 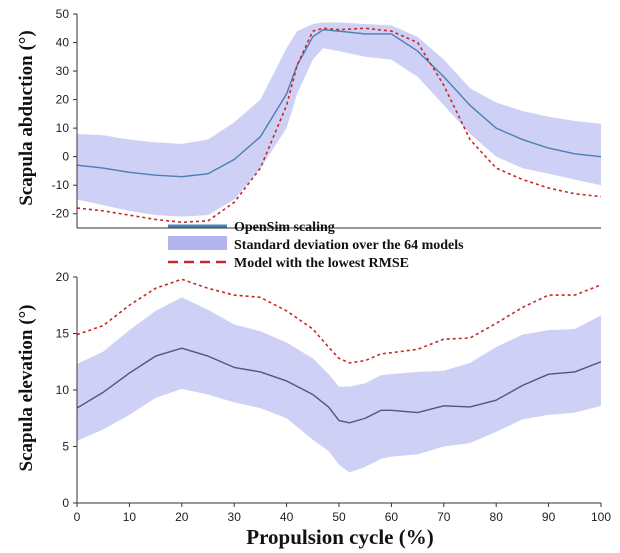 I want to click on x-tick-label: 30, so click(x=235, y=517).